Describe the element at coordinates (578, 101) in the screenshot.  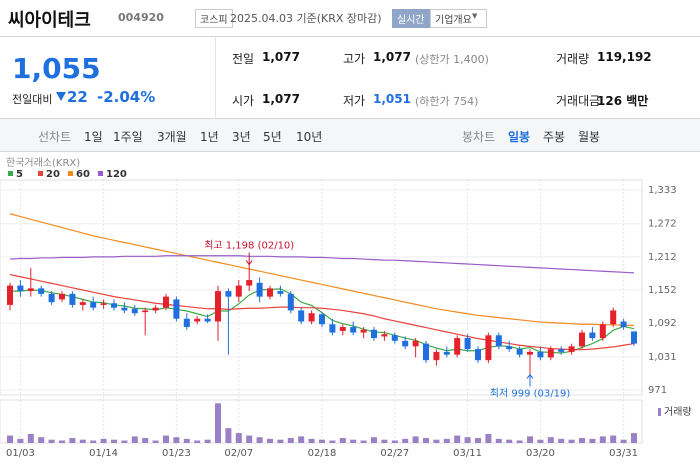
I see `field-label: 거래대금` at that location.